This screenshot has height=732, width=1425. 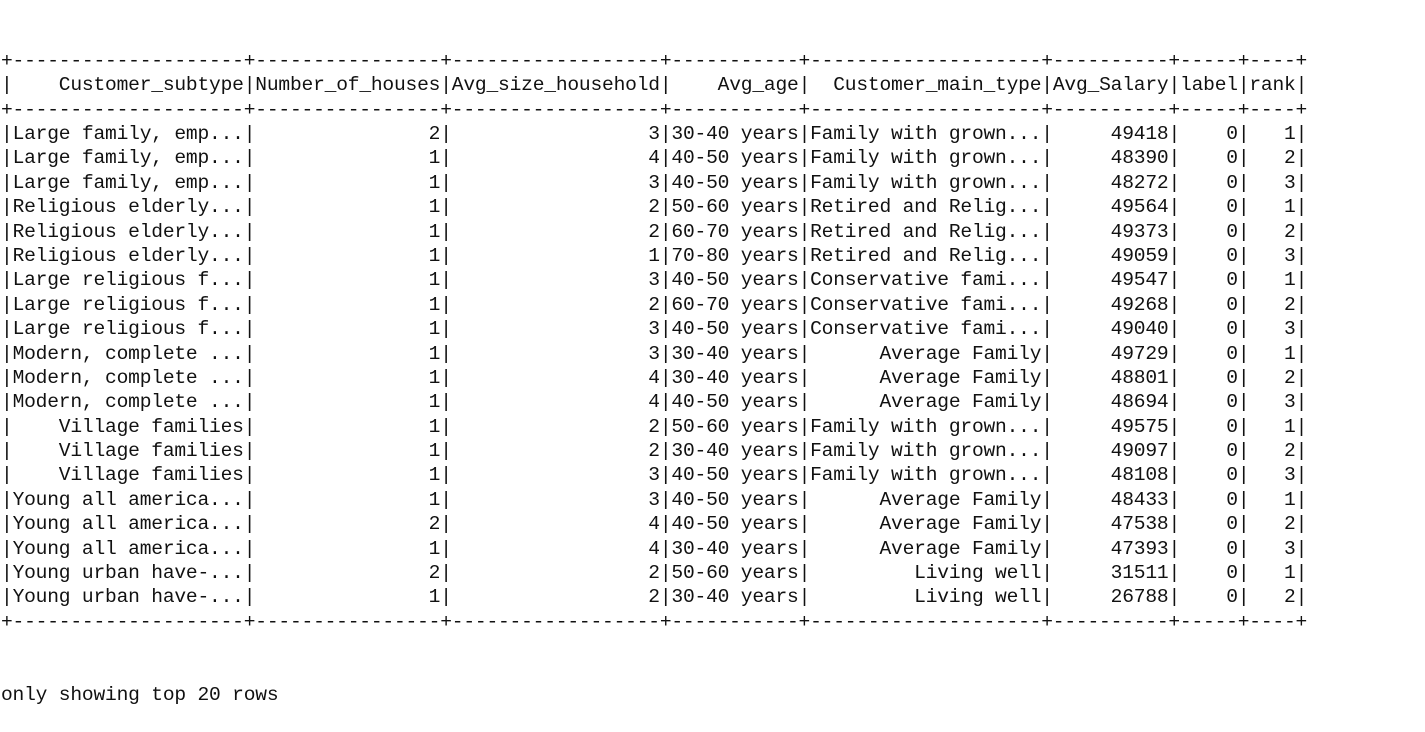 What do you see at coordinates (1110, 231) in the screenshot?
I see `table-cell: 49373` at bounding box center [1110, 231].